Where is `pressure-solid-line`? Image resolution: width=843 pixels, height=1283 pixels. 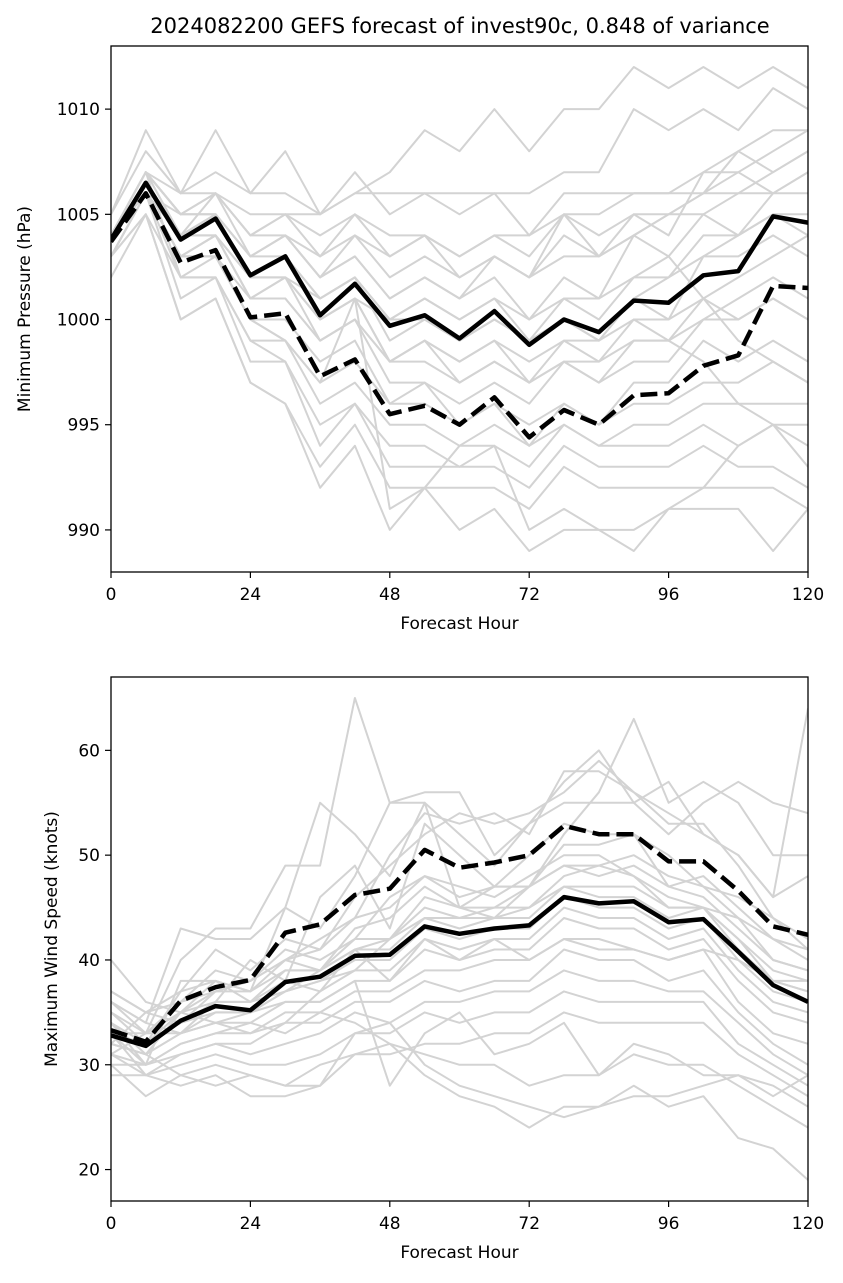 pressure-solid-line is located at coordinates (459, 264).